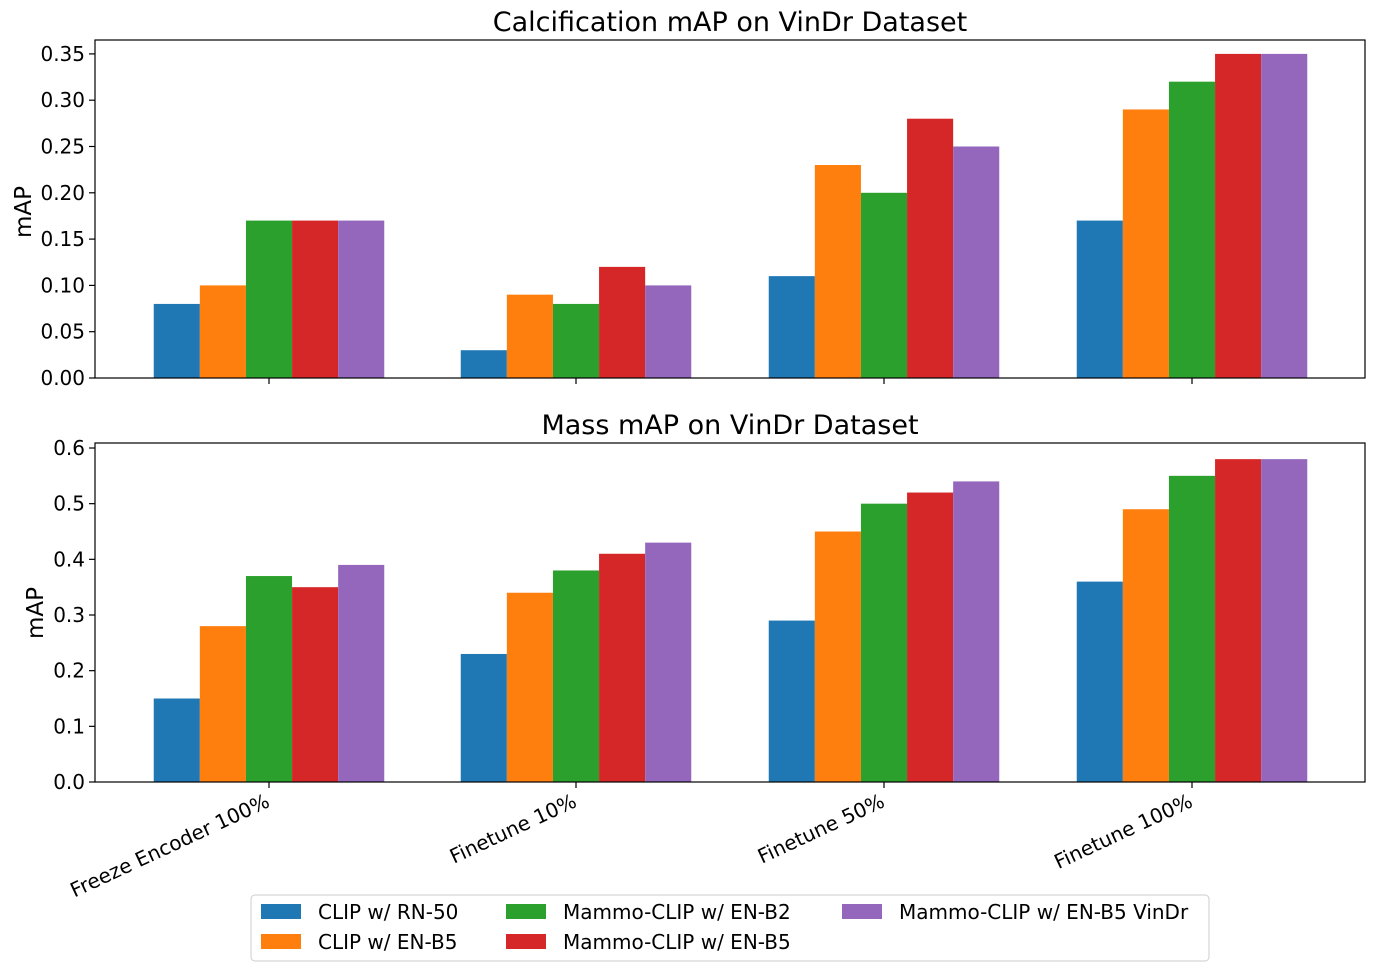 The height and width of the screenshot is (971, 1375). Describe the element at coordinates (62, 54) in the screenshot. I see `calcification-y-tick-label: 0.35` at that location.